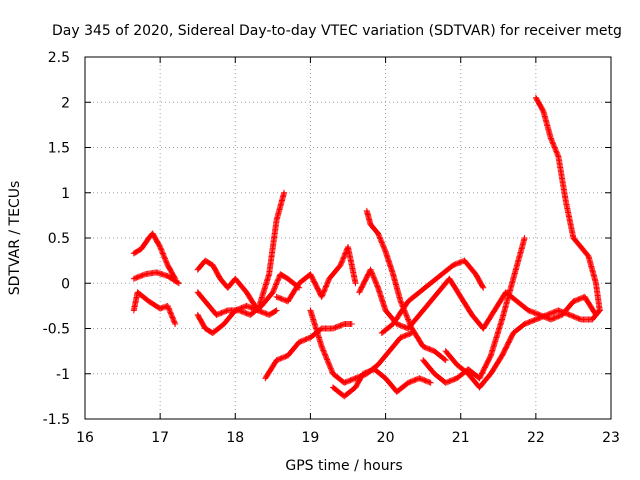  What do you see at coordinates (56, 330) in the screenshot?
I see `y-tick-label: -0.5` at bounding box center [56, 330].